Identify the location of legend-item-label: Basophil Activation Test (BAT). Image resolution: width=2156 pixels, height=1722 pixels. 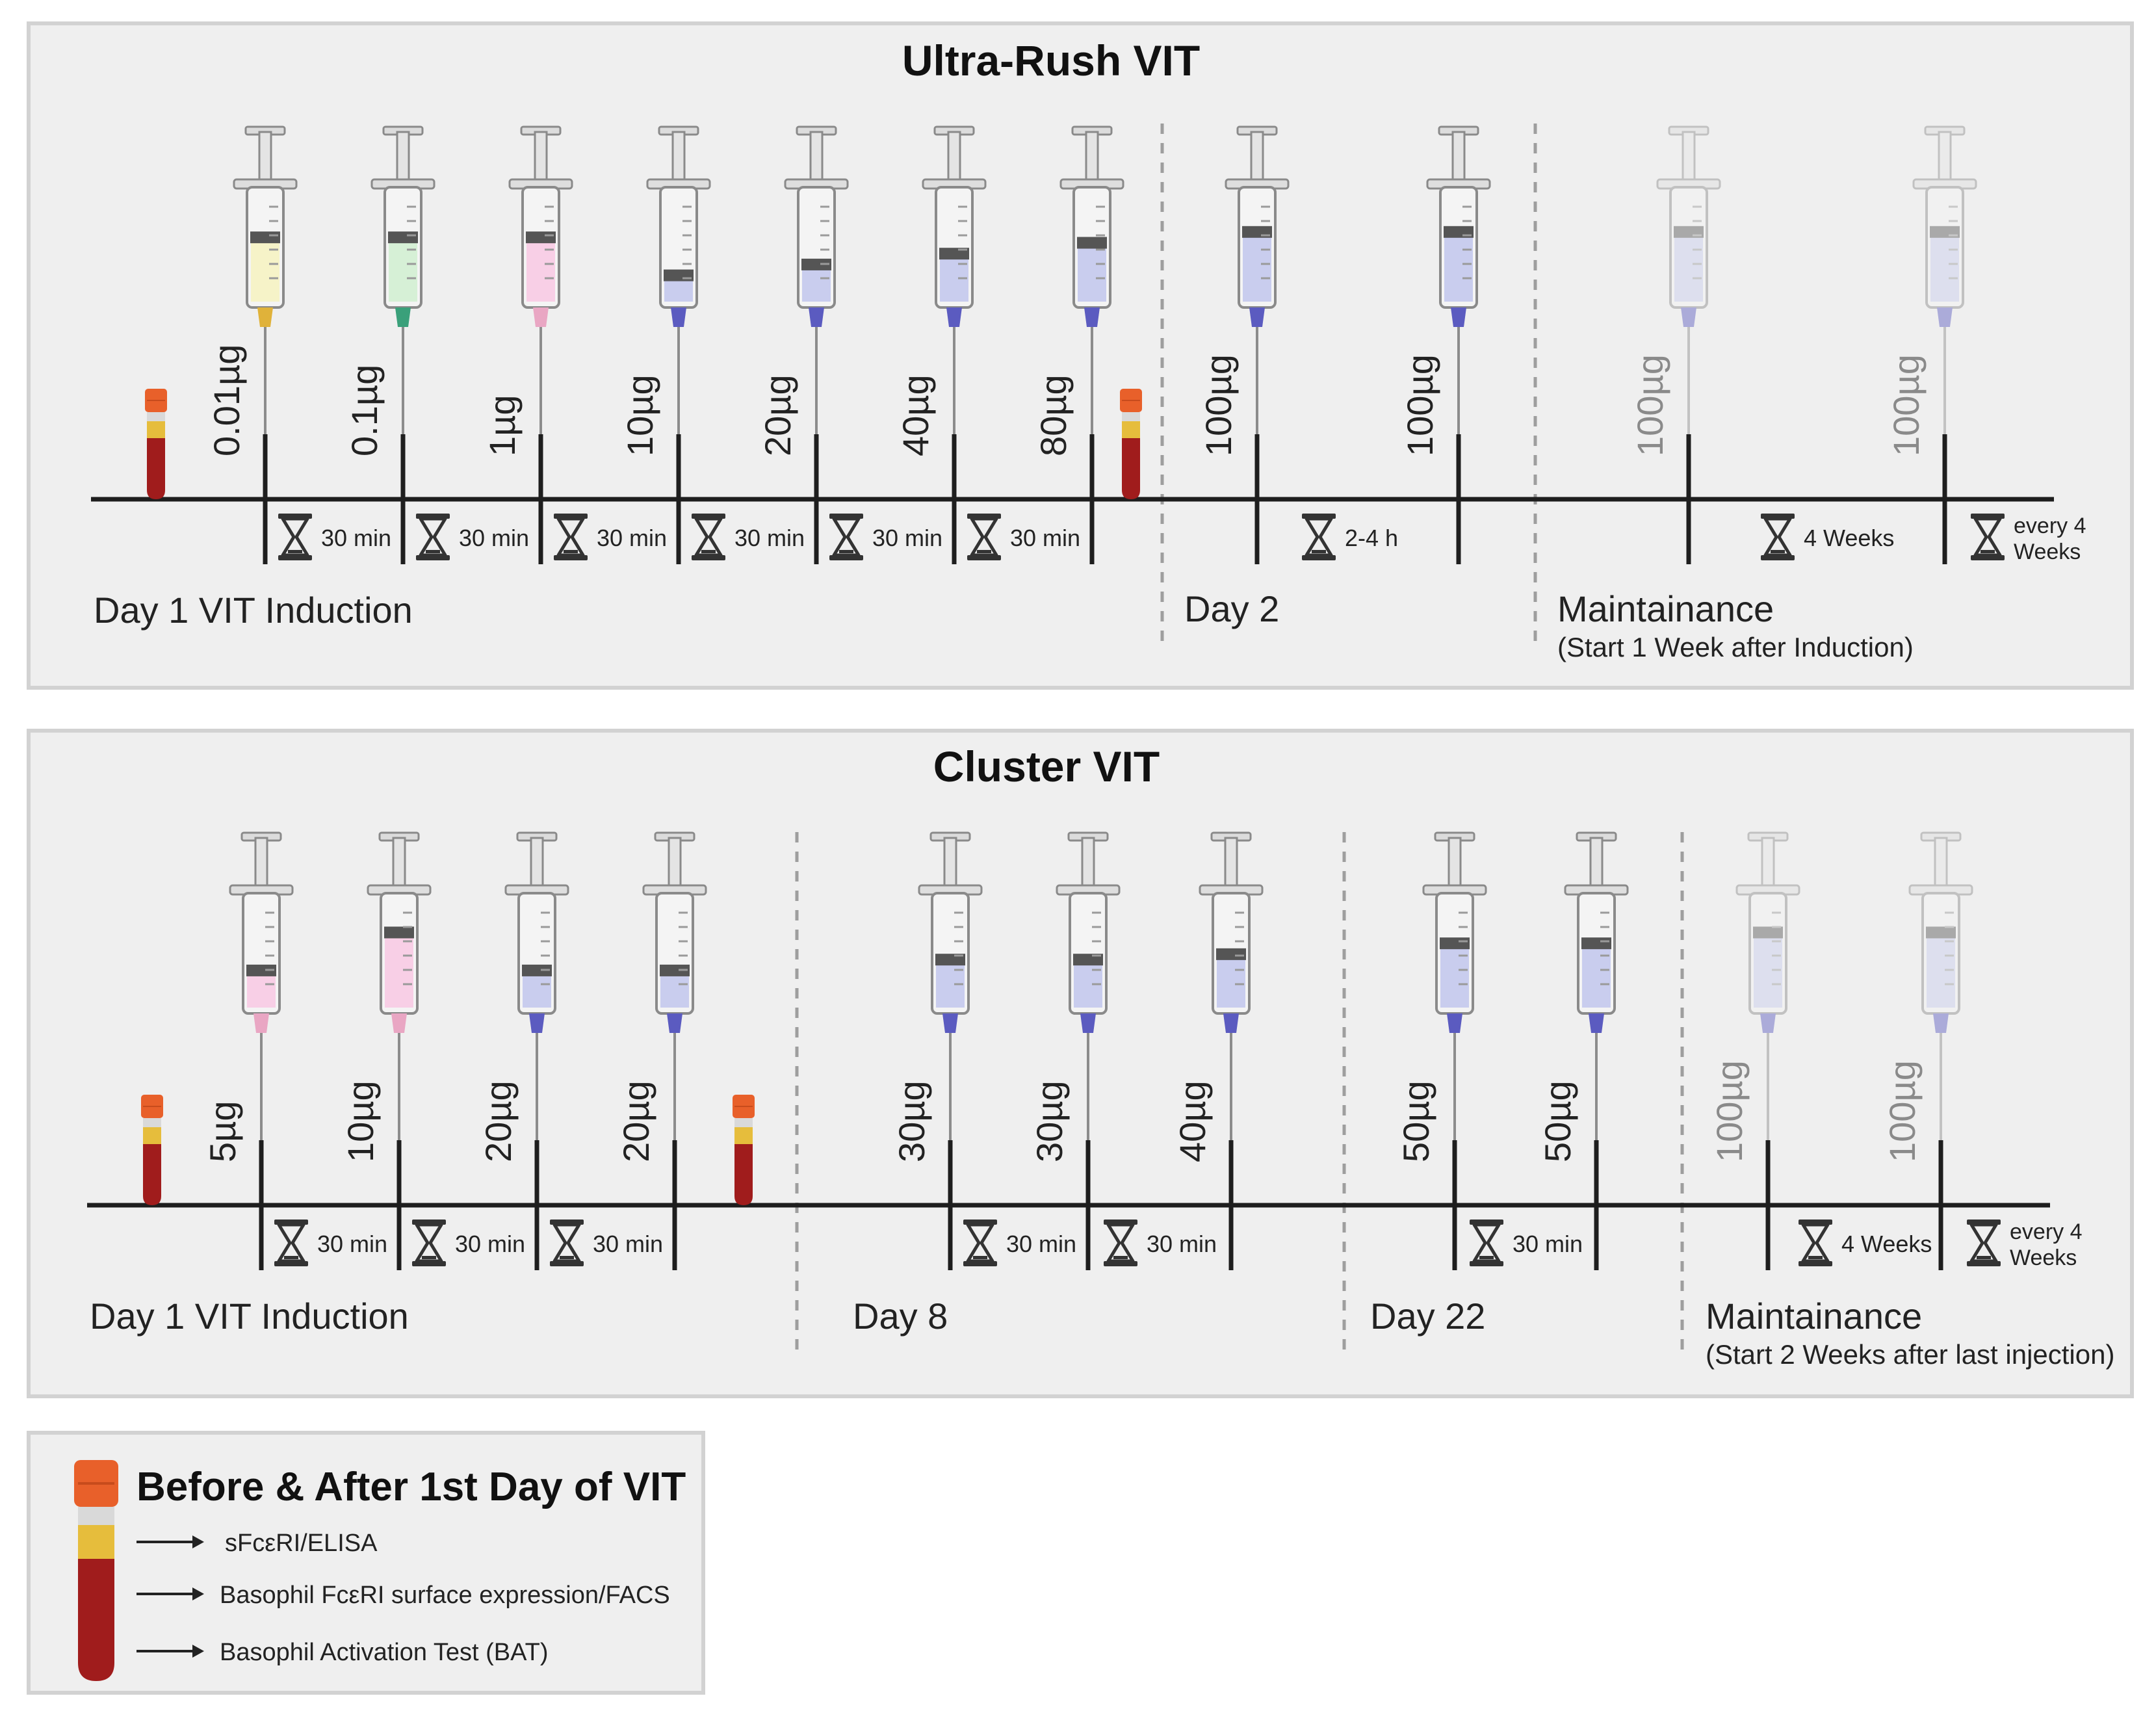
(384, 1652).